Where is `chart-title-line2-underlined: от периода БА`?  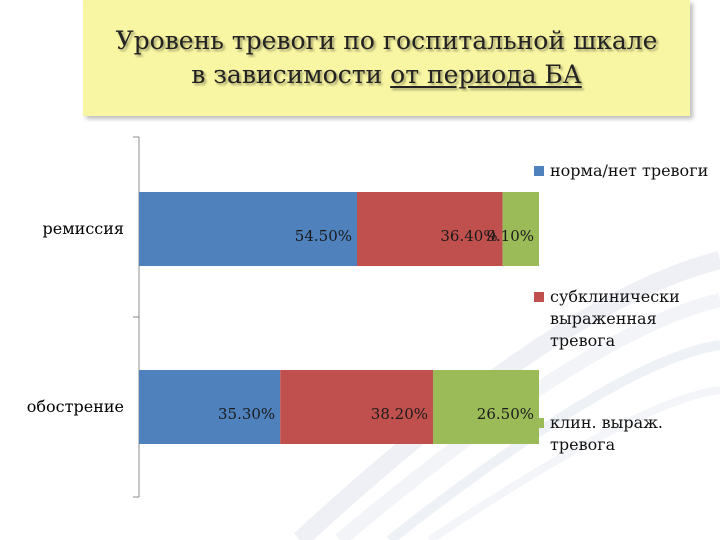 chart-title-line2-underlined: от периода БА is located at coordinates (486, 74).